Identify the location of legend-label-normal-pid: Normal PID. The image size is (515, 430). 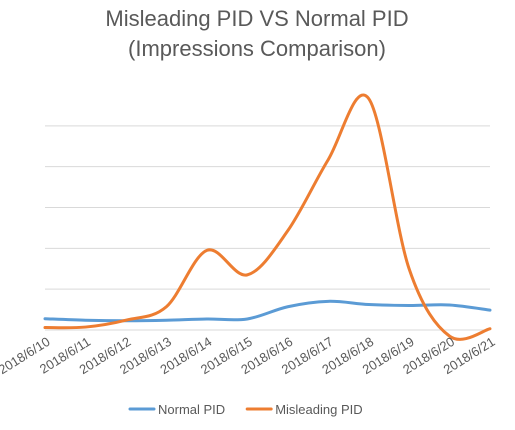
(191, 409).